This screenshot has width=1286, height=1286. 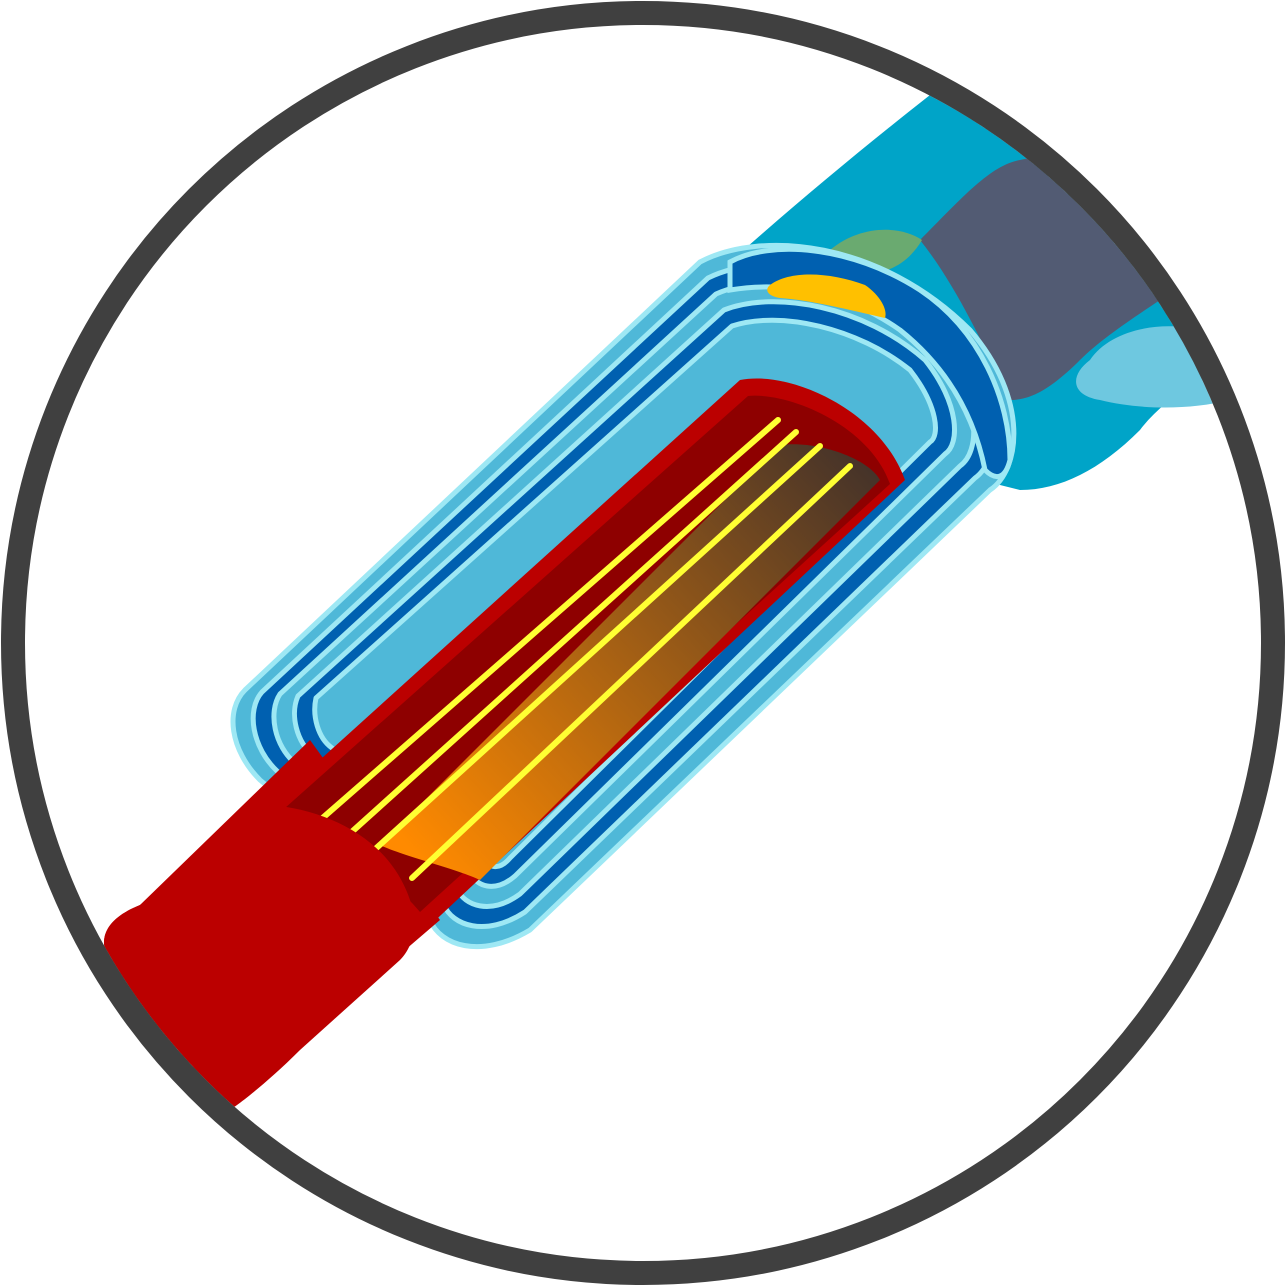 What do you see at coordinates (826, 296) in the screenshot?
I see `schwann-cell-nucleus` at bounding box center [826, 296].